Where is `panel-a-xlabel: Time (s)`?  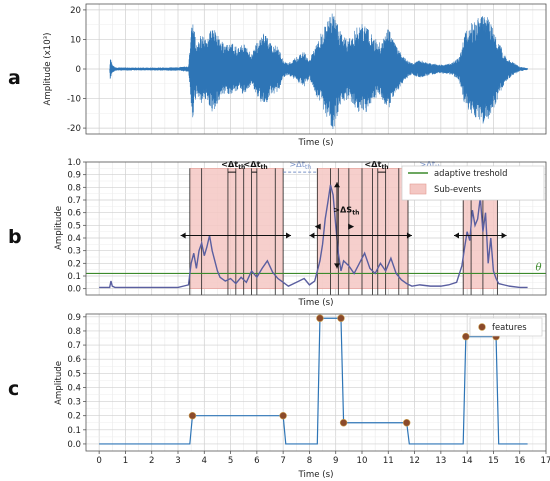 panel-a-xlabel: Time (s) is located at coordinates (316, 143).